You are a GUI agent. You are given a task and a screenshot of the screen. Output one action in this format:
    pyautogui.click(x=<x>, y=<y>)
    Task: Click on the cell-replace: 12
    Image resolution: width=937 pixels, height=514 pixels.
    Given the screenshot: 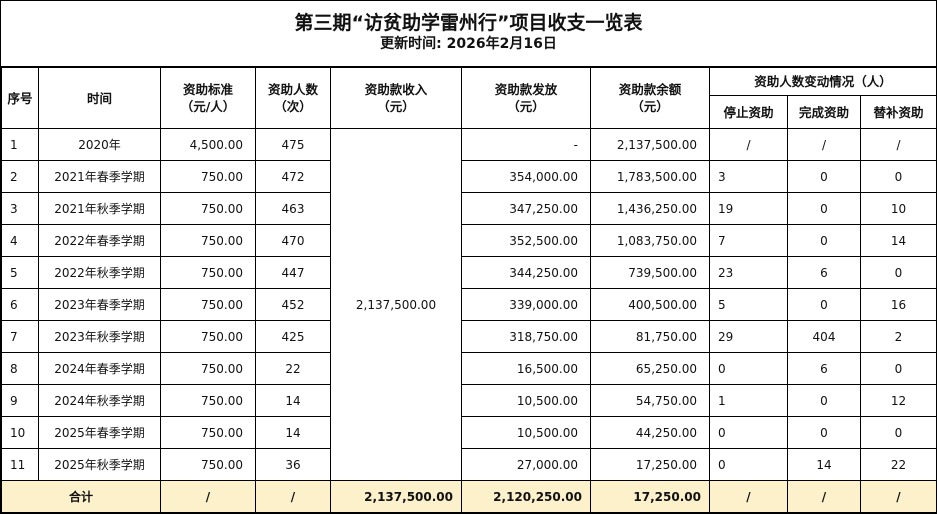 What is the action you would take?
    pyautogui.click(x=898, y=400)
    